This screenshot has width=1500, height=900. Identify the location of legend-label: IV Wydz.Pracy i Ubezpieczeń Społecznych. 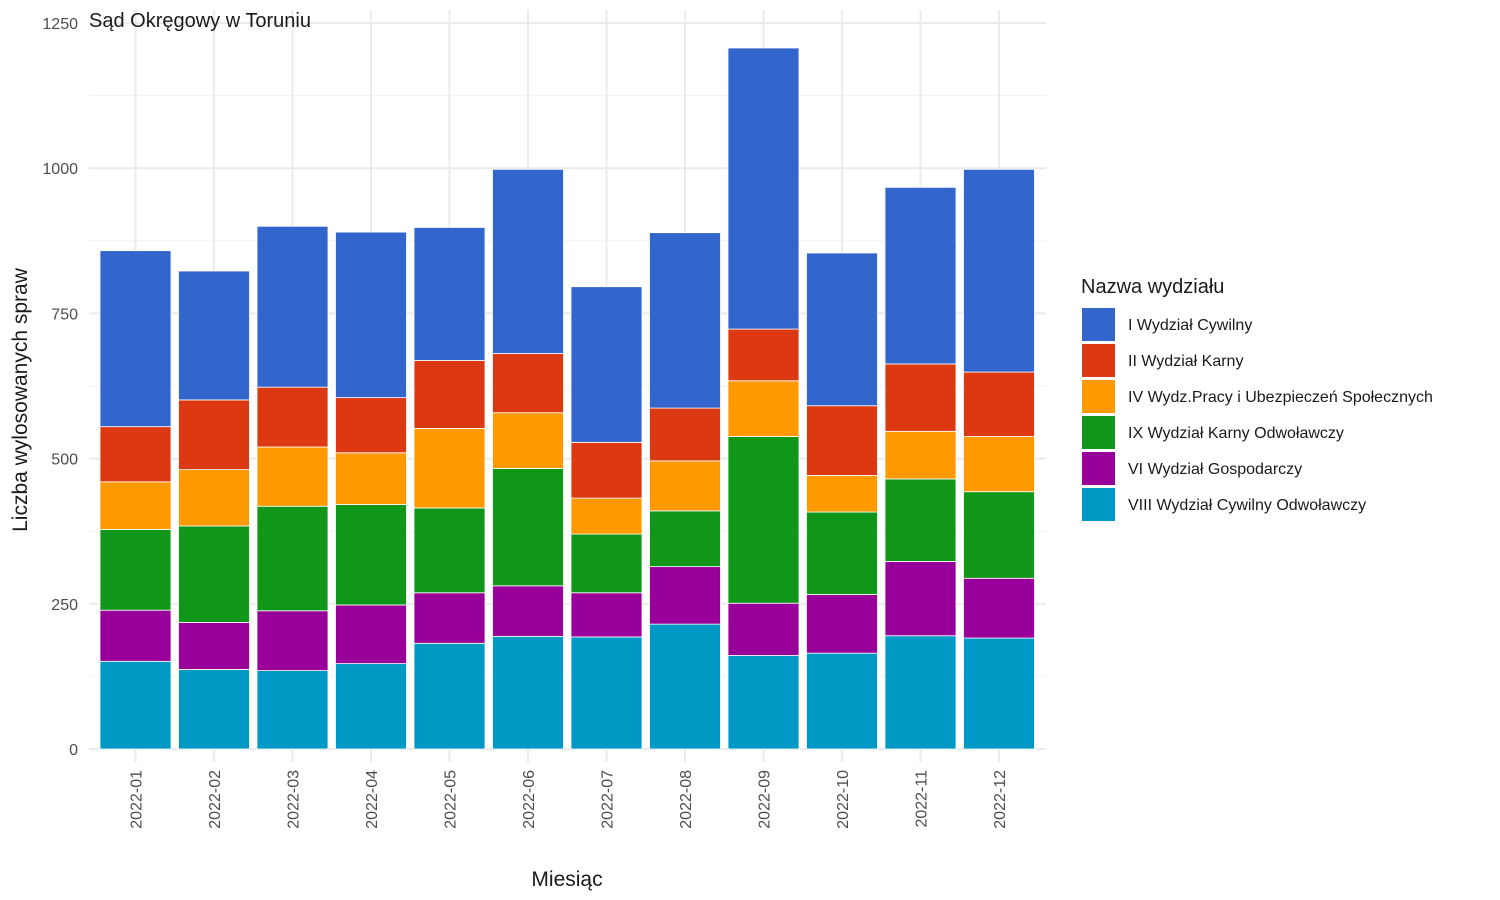
(1280, 397).